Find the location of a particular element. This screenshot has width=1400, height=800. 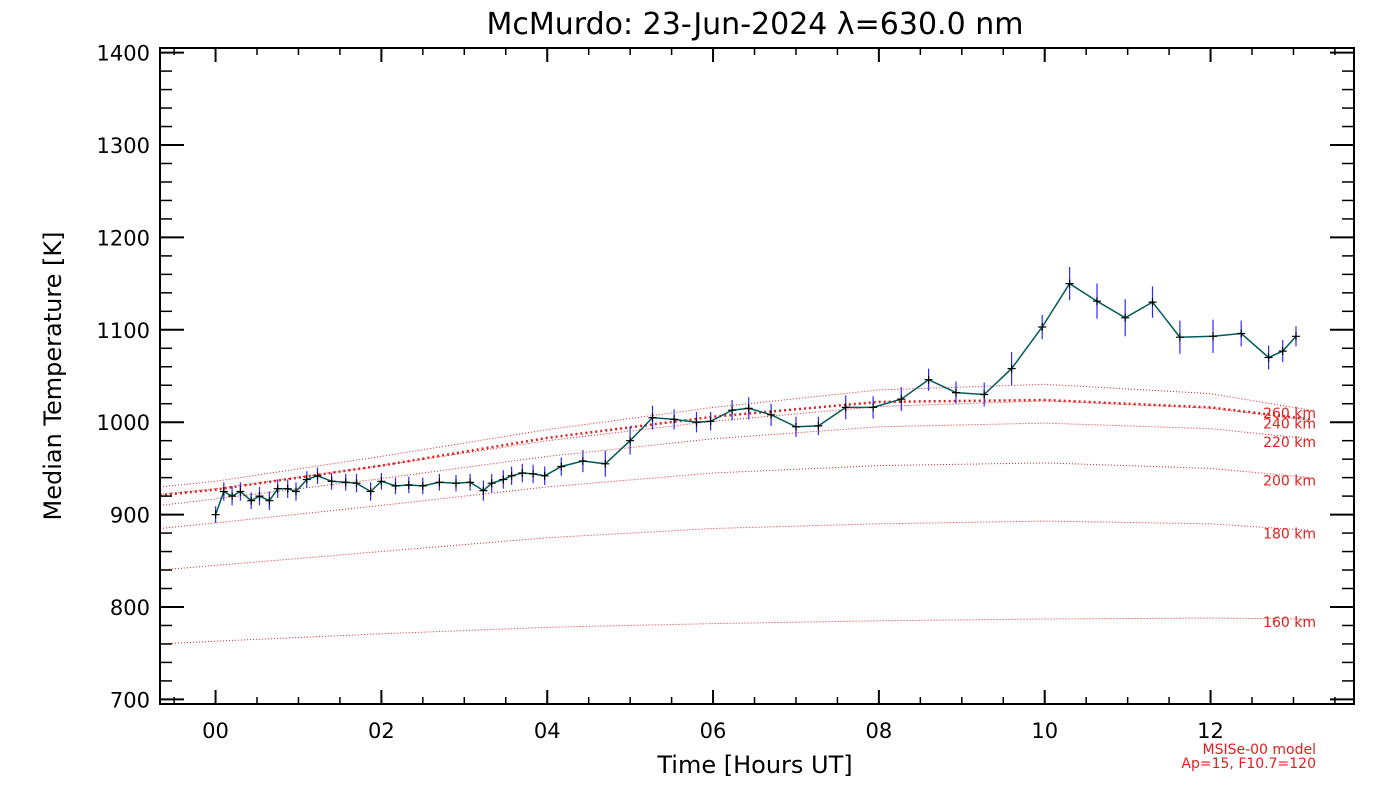

x-tick-label: 00 is located at coordinates (215, 731).